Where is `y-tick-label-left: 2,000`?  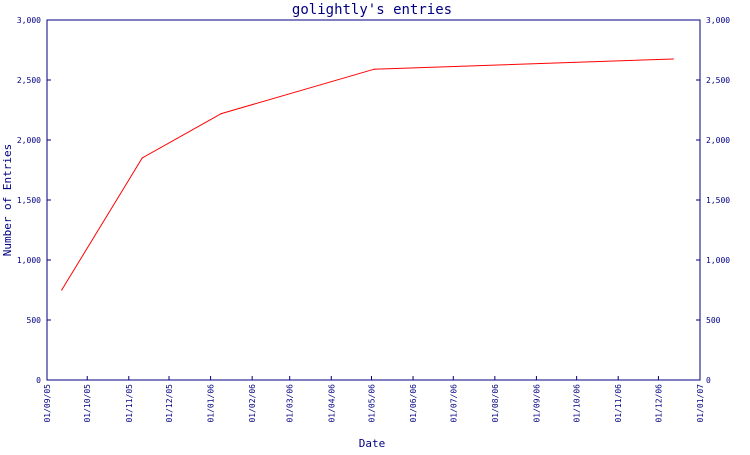 y-tick-label-left: 2,000 is located at coordinates (29, 140).